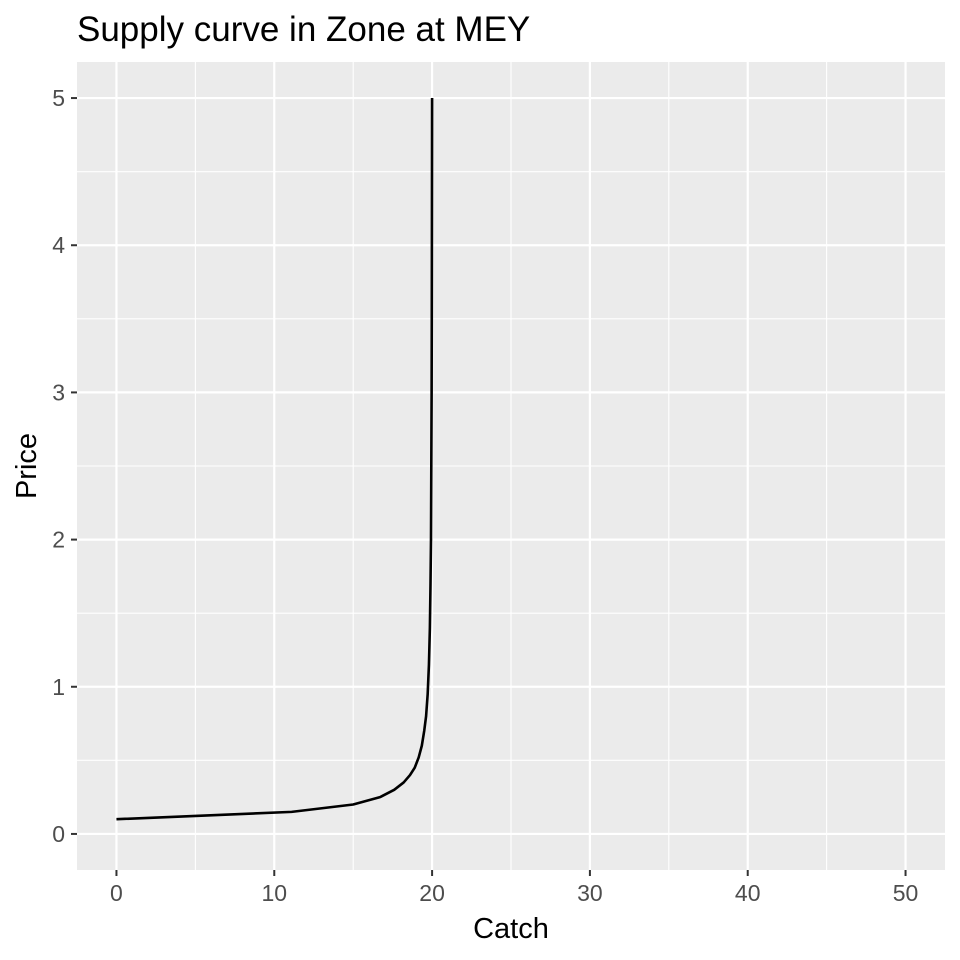 This screenshot has width=960, height=960. I want to click on x-tick-label: 20, so click(432, 893).